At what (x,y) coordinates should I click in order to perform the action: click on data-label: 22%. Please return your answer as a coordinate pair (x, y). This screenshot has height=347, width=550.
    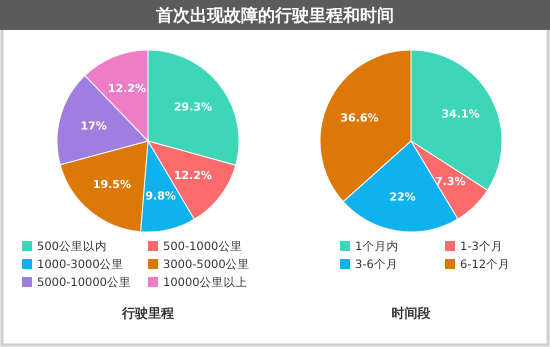
    Looking at the image, I should click on (402, 197).